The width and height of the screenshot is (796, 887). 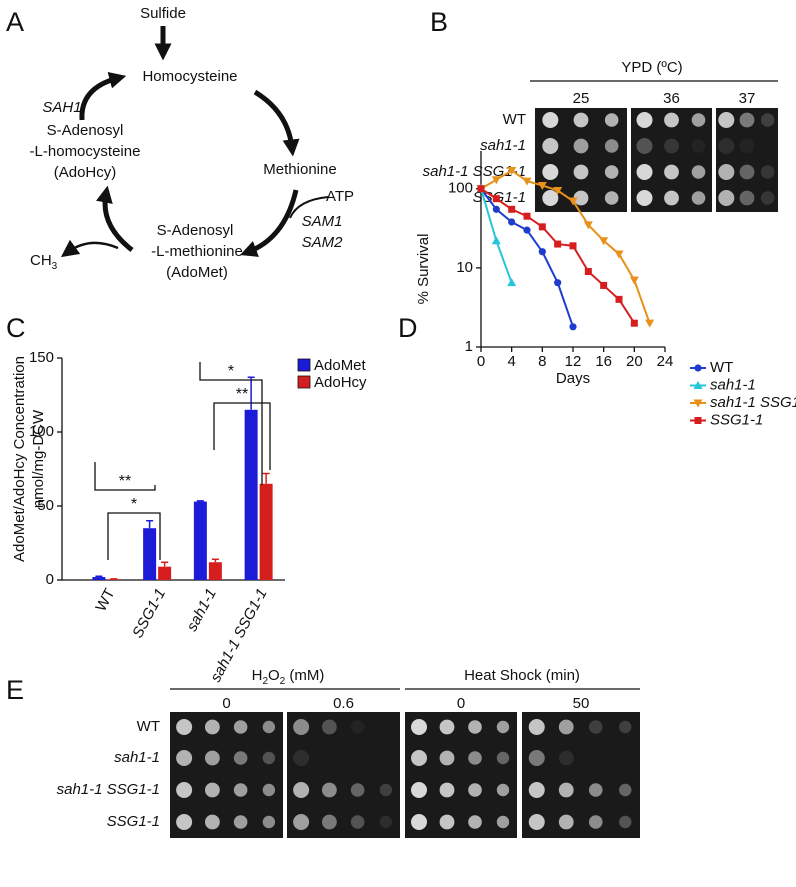 What do you see at coordinates (340, 196) in the screenshot?
I see `node-label: ATP` at bounding box center [340, 196].